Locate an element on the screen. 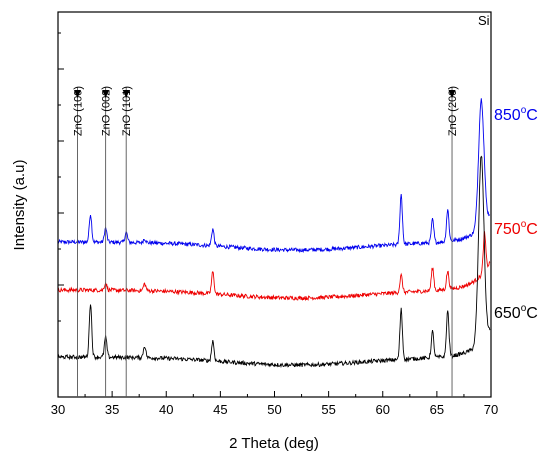 The width and height of the screenshot is (550, 464). reference-label: ZnO (002) is located at coordinates (107, 111).